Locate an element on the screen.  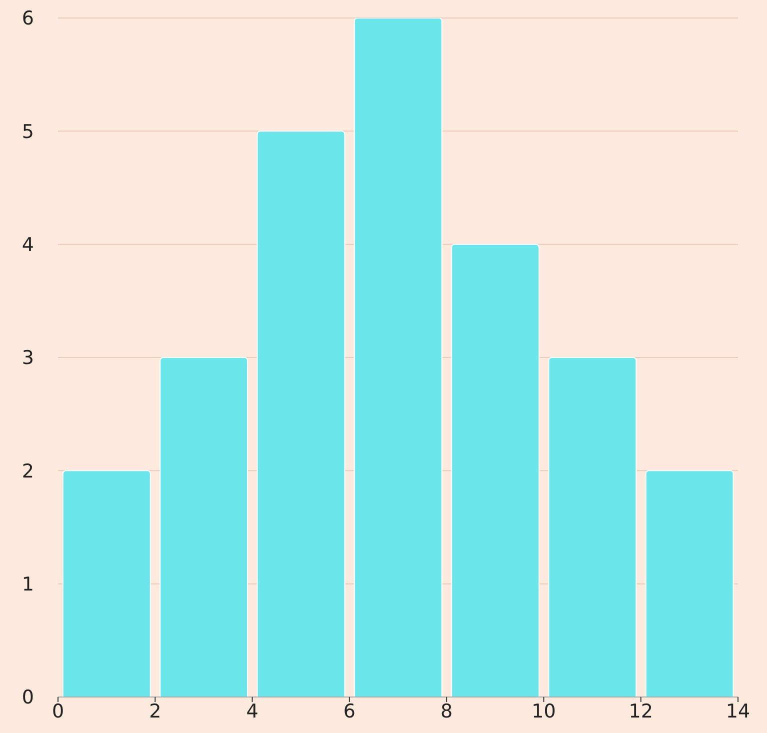
x-tick-label: 2 is located at coordinates (155, 711).